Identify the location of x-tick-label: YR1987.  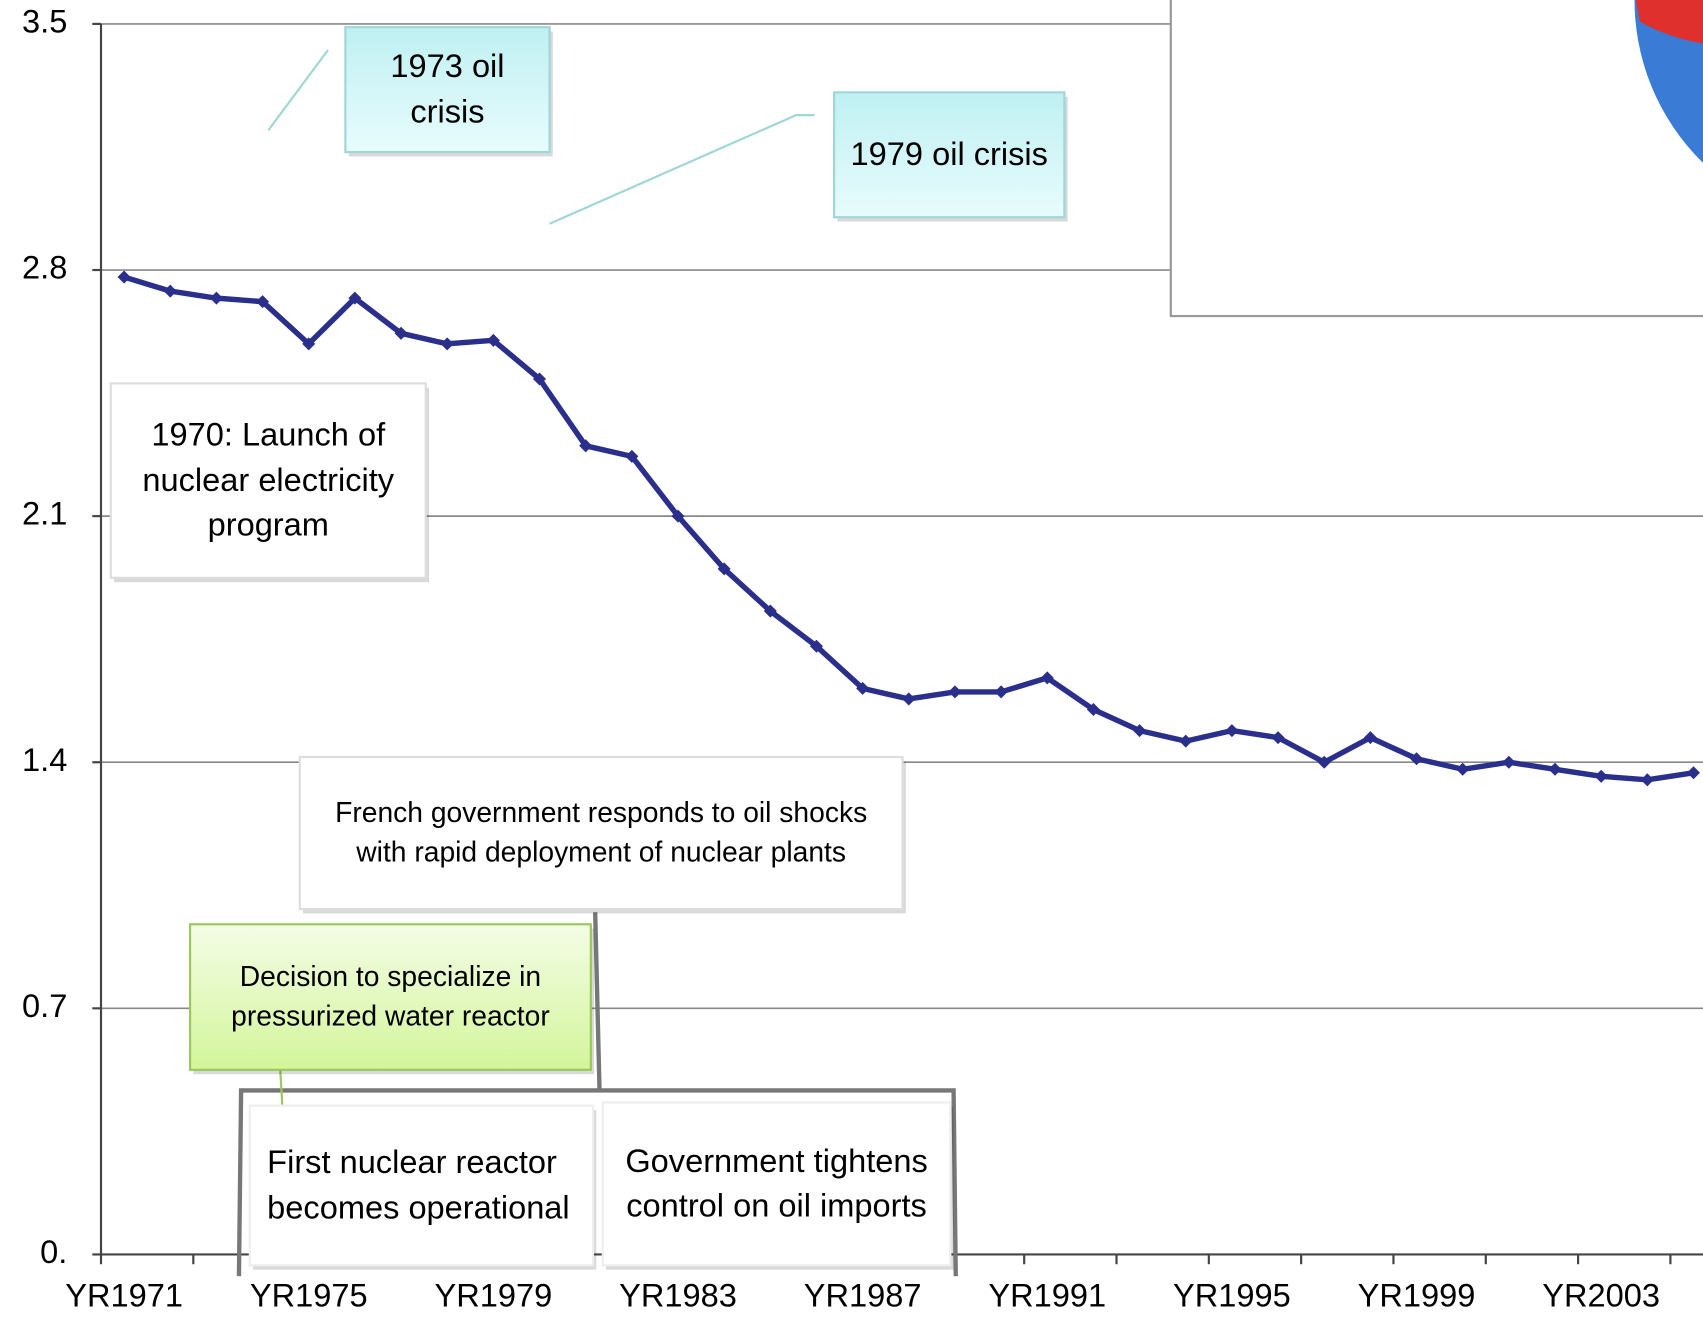
(863, 1296).